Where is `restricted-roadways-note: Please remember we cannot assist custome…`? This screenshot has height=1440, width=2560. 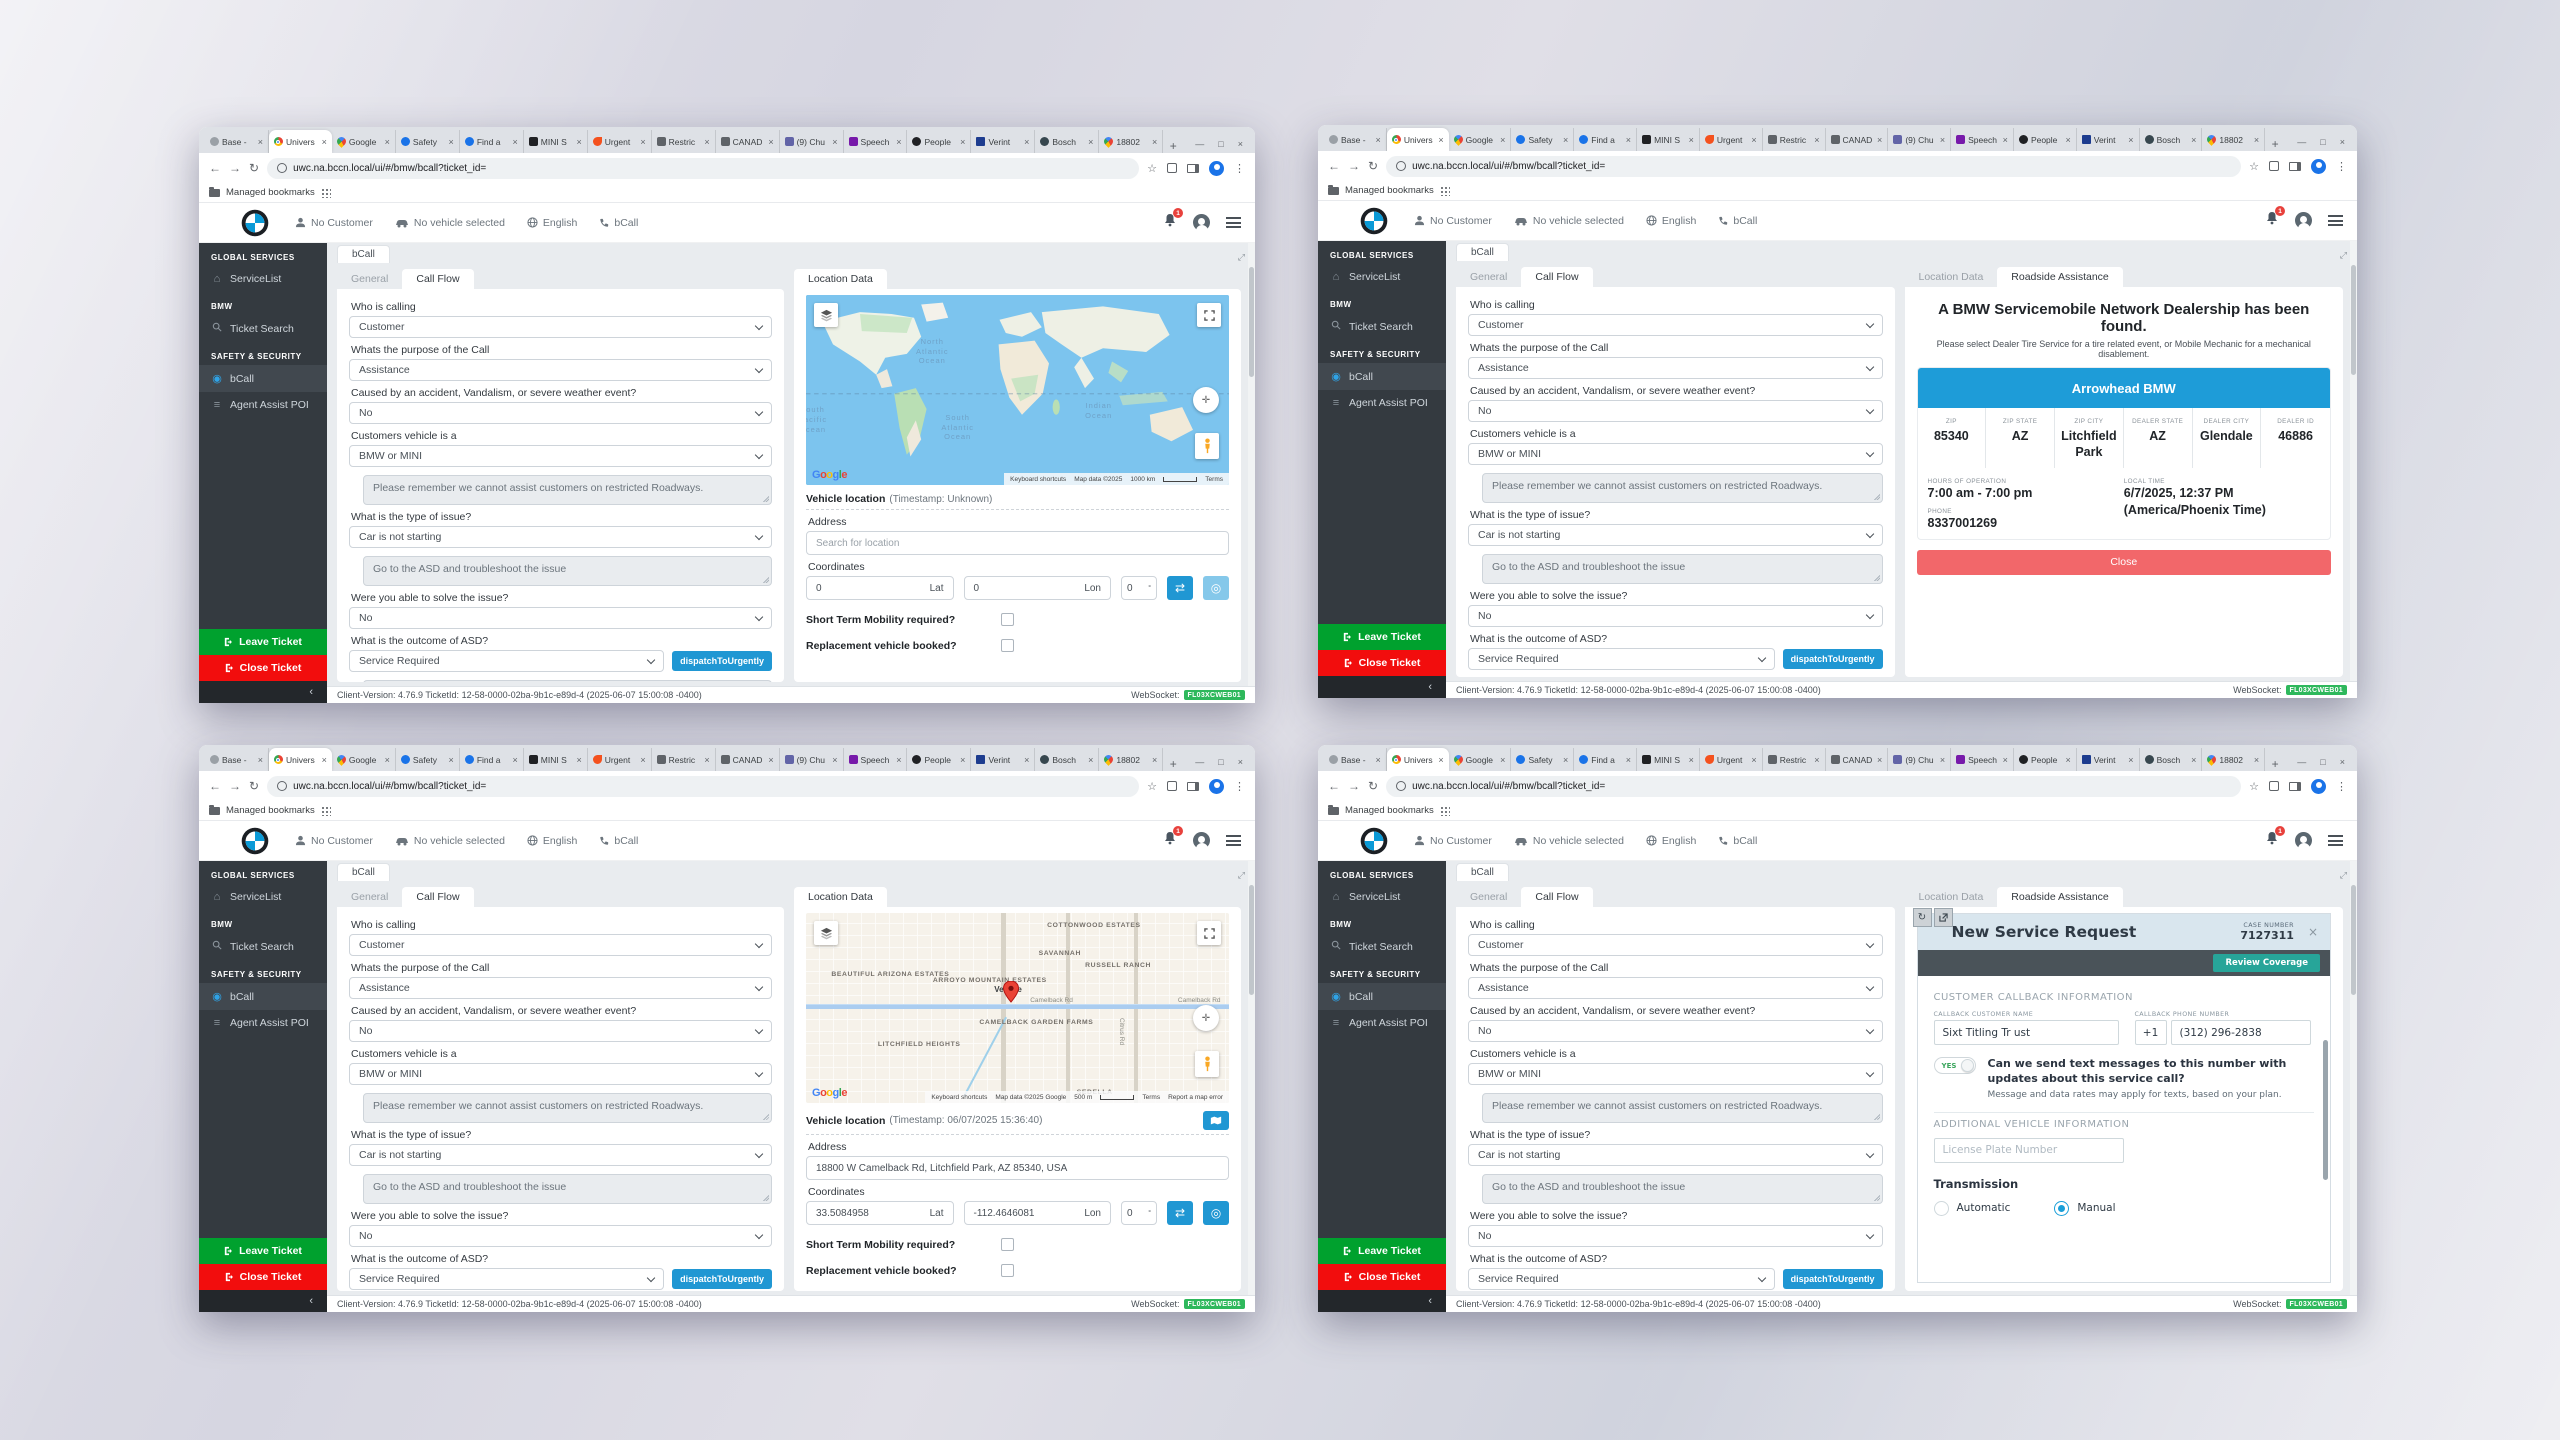 restricted-roadways-note: Please remember we cannot assist custome… is located at coordinates (1682, 1108).